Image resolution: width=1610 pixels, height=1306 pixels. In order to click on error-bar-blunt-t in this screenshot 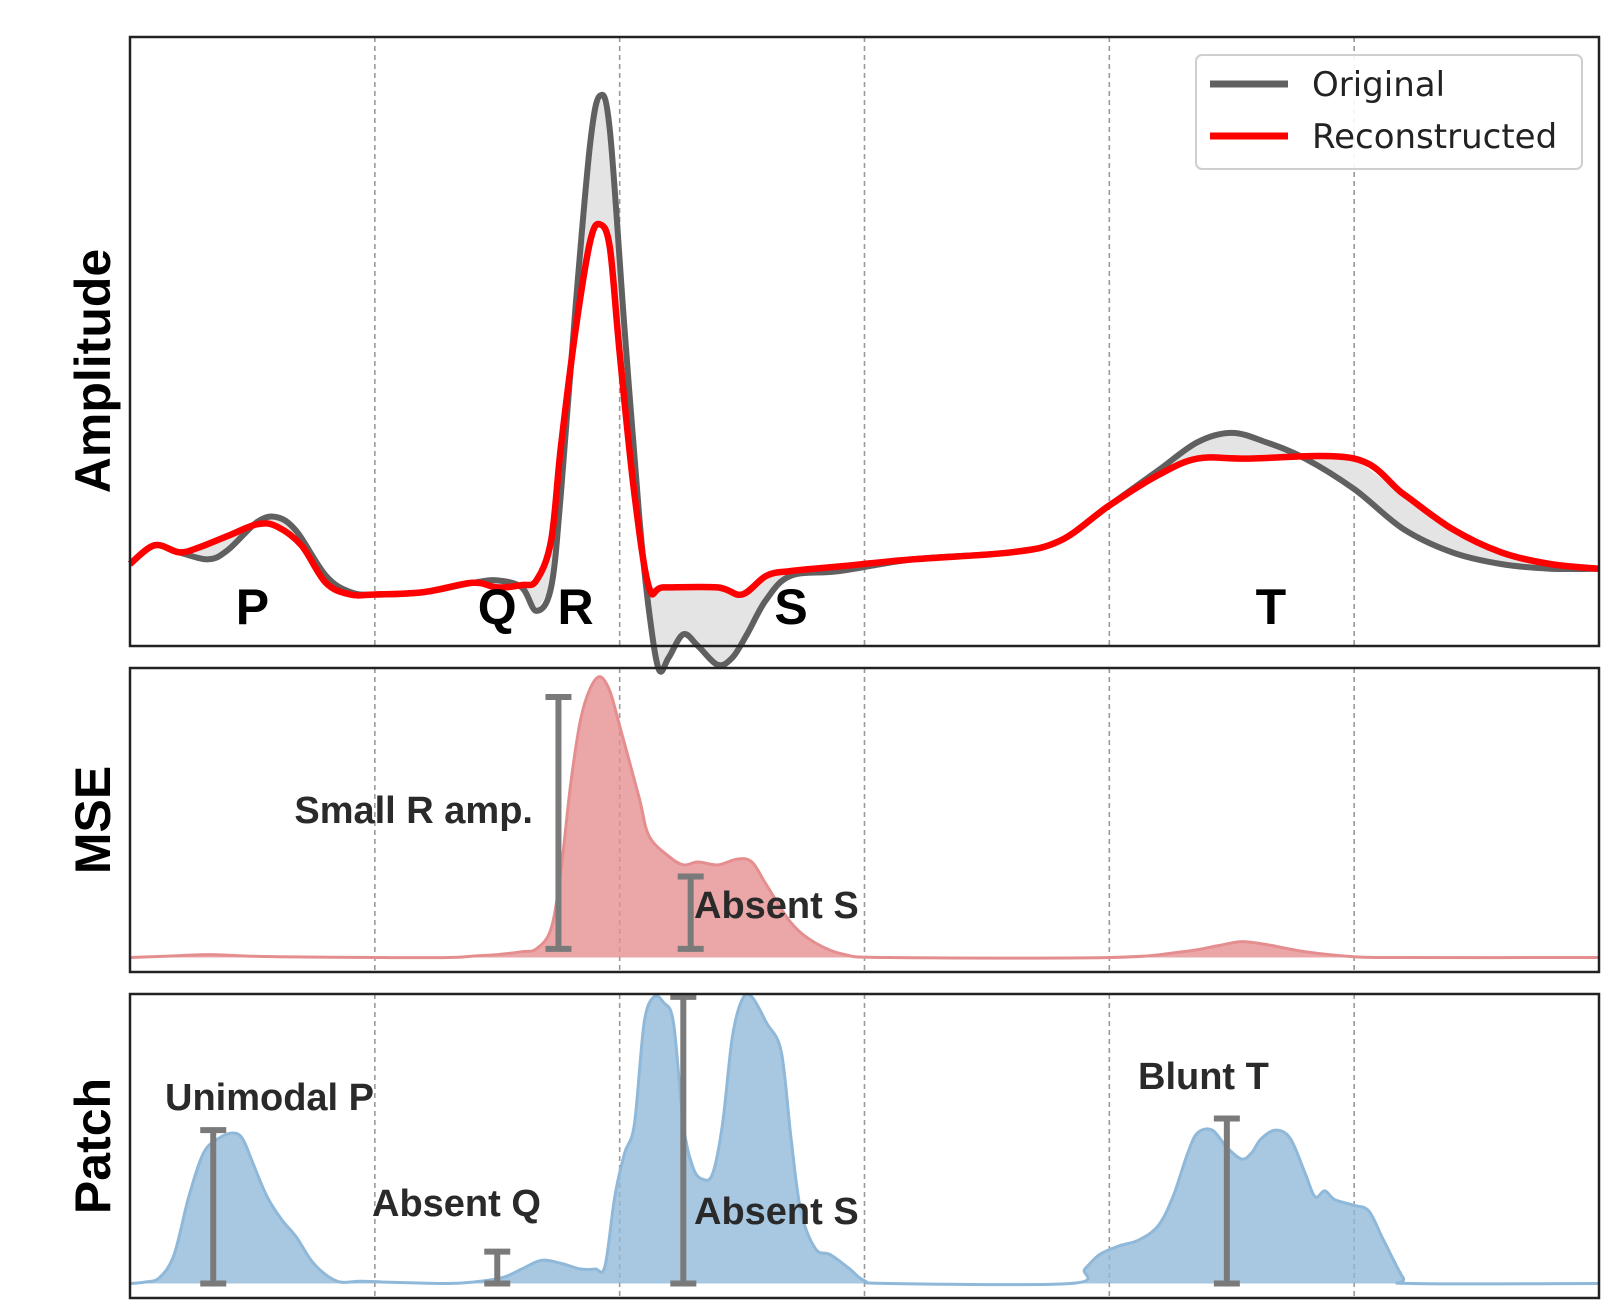, I will do `click(1226, 1201)`.